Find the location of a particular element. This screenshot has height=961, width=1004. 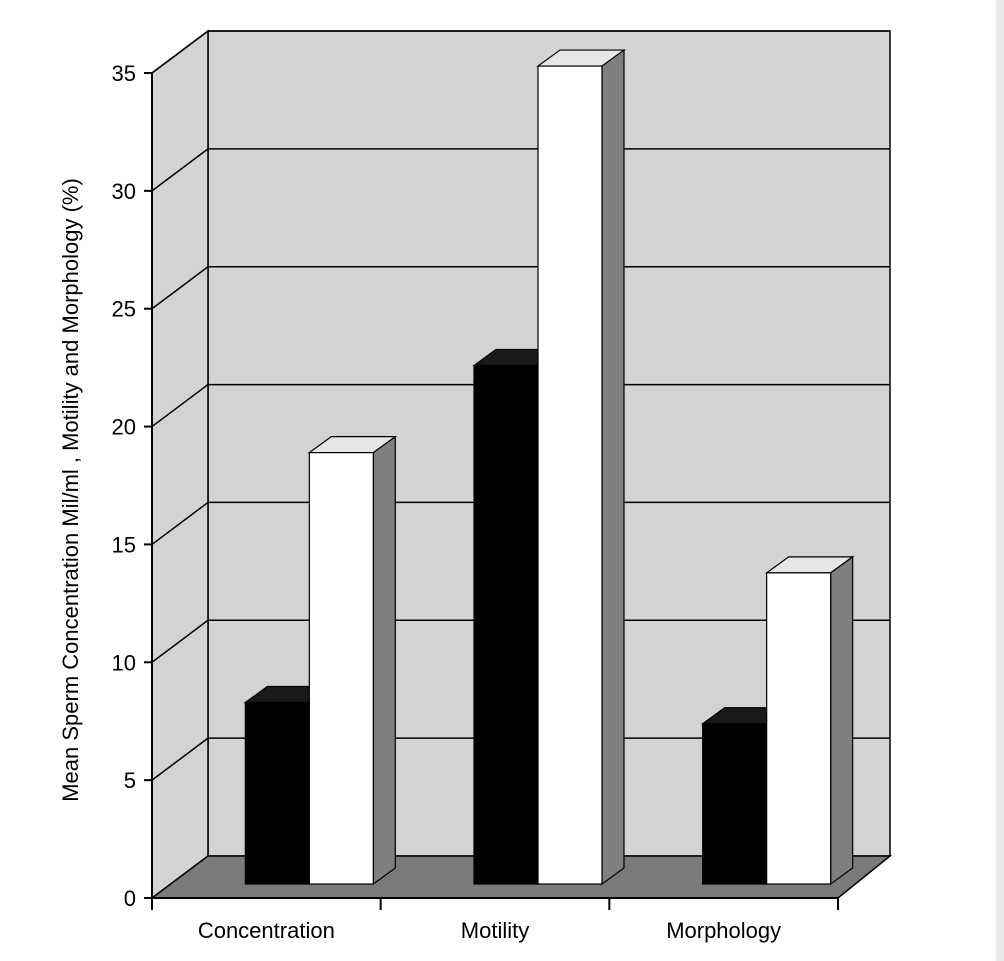

y-tick-label: 35 is located at coordinates (124, 73).